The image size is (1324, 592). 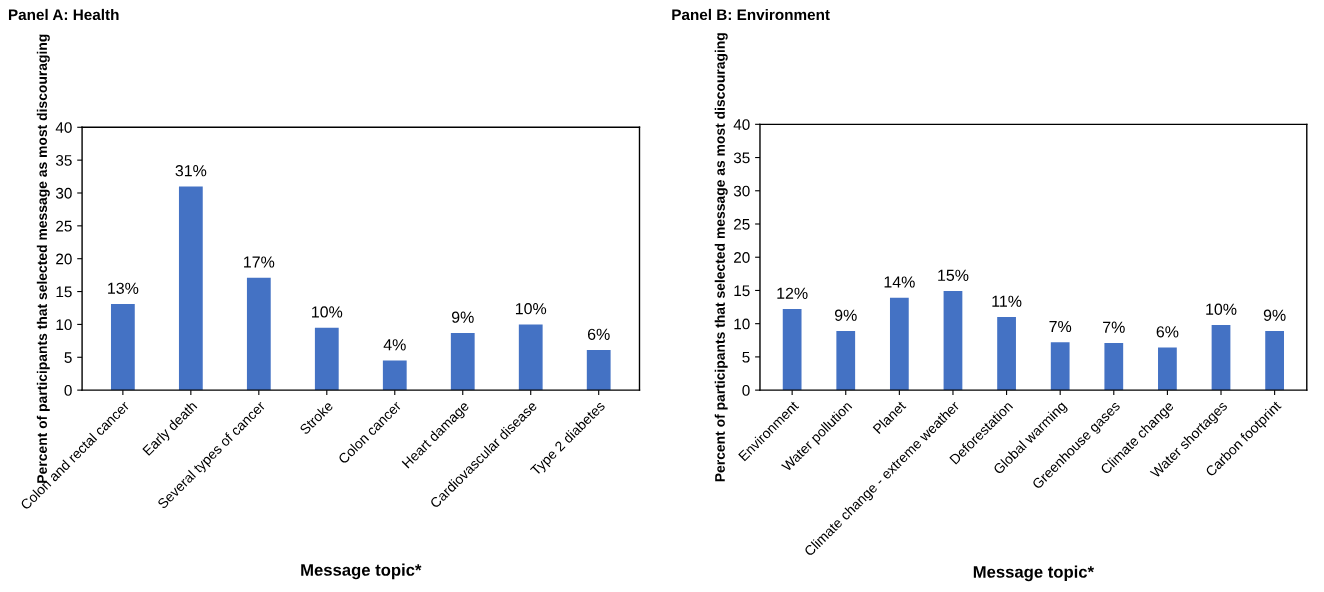 I want to click on data-label: 14%, so click(x=899, y=282).